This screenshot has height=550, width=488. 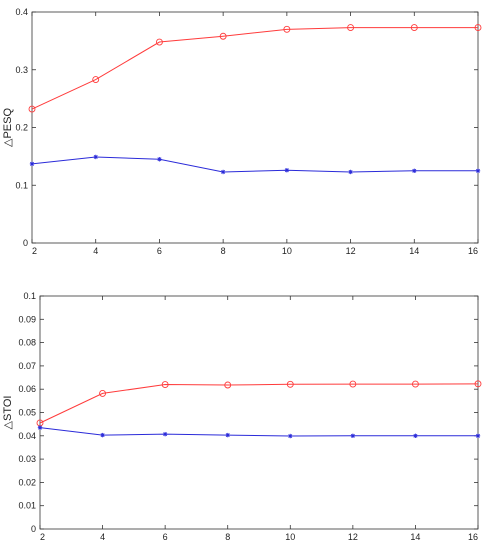 What do you see at coordinates (21, 185) in the screenshot?
I see `pesq-ytick-label: 0.1` at bounding box center [21, 185].